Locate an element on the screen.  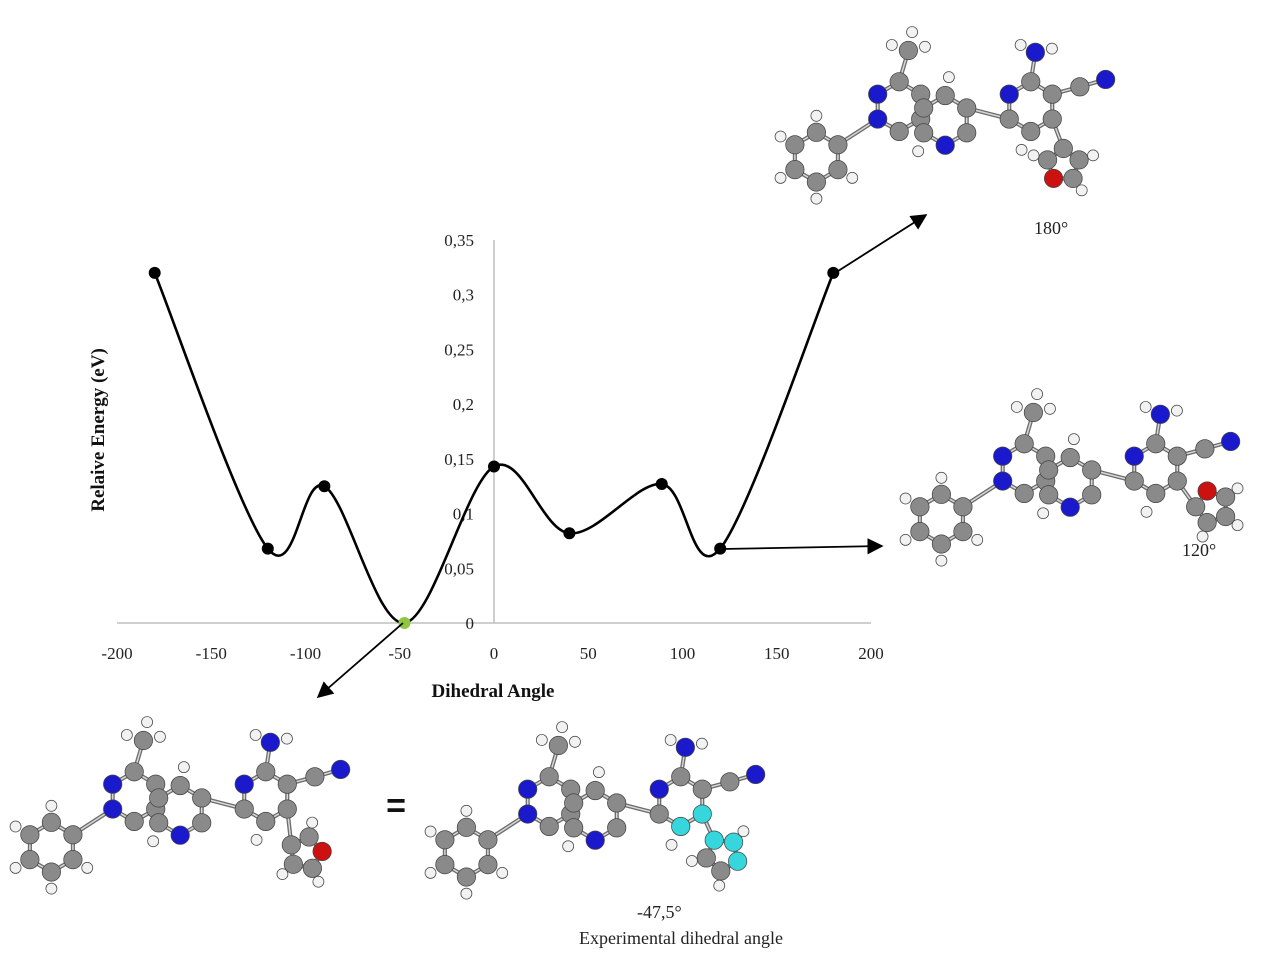
minimum-point is located at coordinates (404, 623).